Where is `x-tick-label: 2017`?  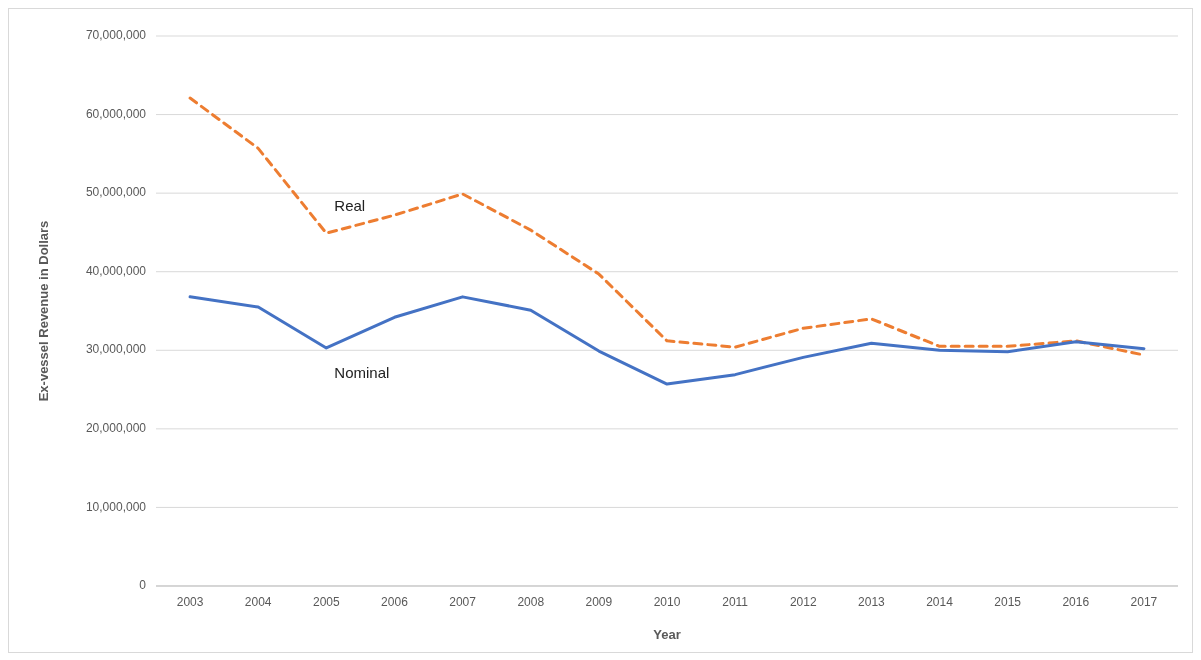 x-tick-label: 2017 is located at coordinates (1144, 602).